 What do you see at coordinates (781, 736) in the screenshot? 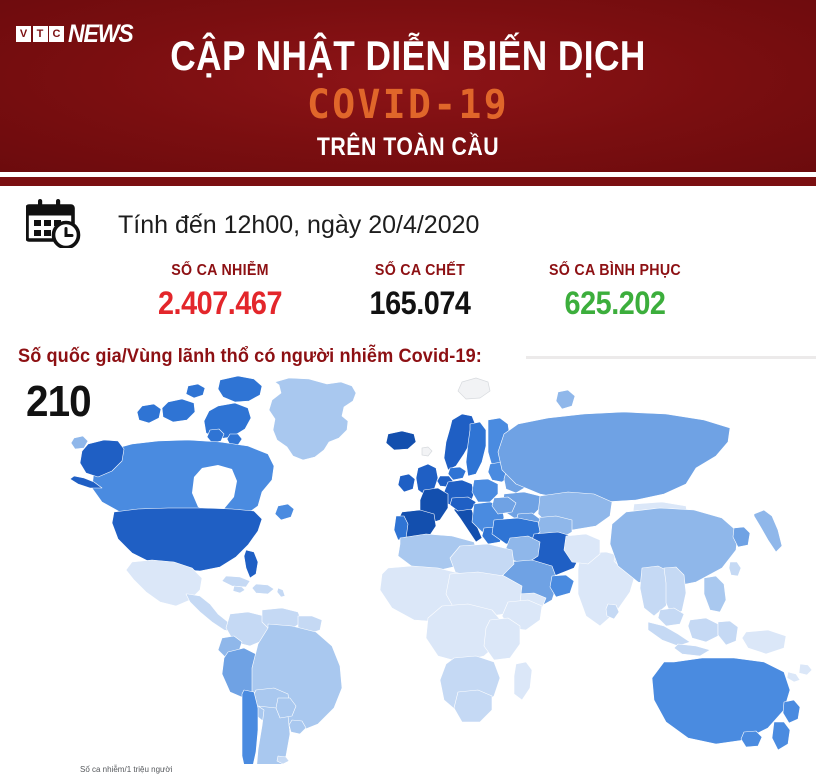
I see `region-new-zealand-south` at bounding box center [781, 736].